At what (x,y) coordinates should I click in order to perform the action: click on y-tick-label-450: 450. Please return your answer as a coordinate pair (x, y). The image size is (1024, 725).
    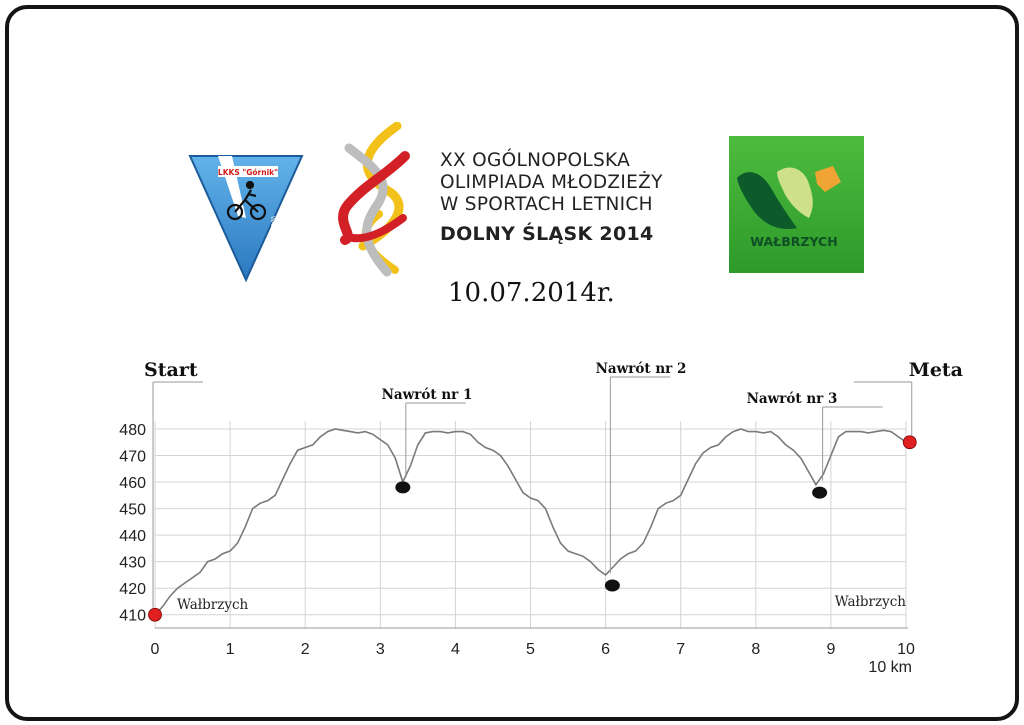
    Looking at the image, I should click on (132, 510).